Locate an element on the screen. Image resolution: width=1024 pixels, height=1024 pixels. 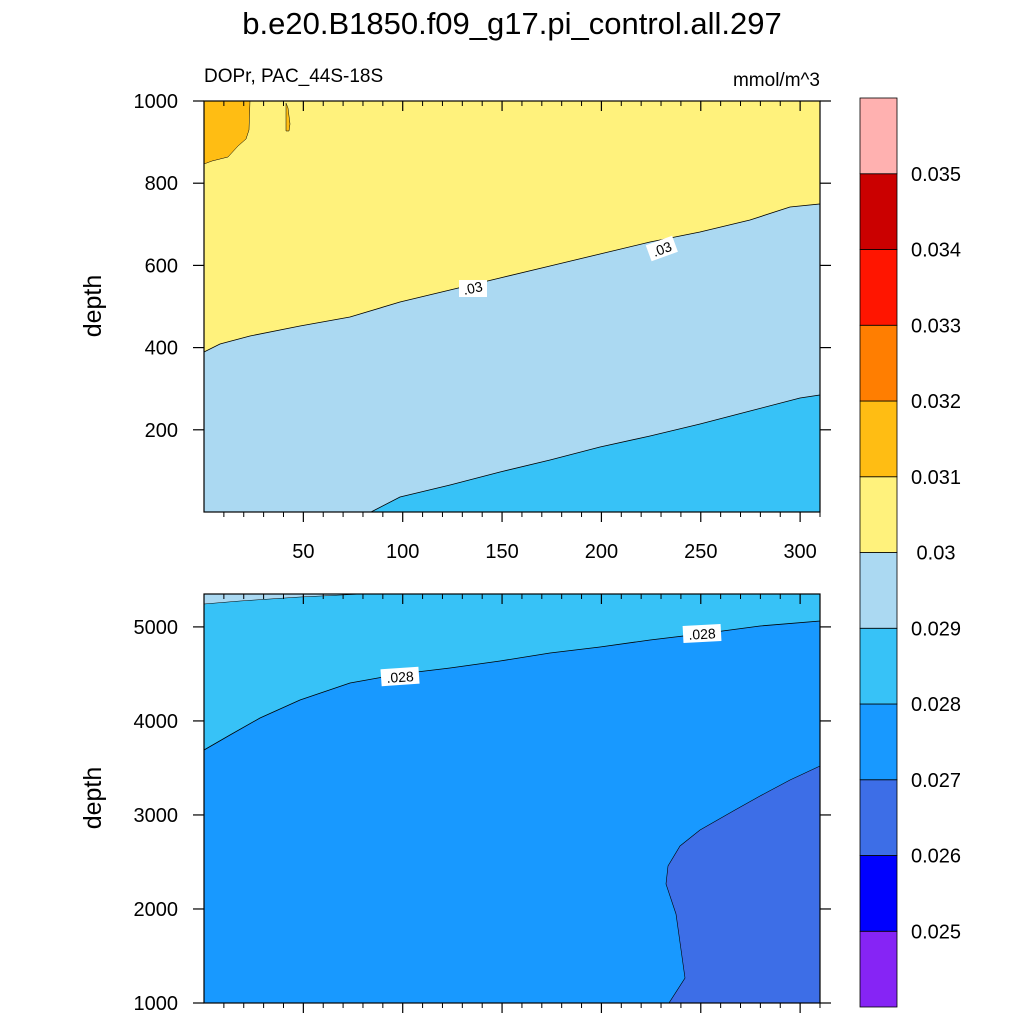
units-label: mmol/m^3 is located at coordinates (776, 80).